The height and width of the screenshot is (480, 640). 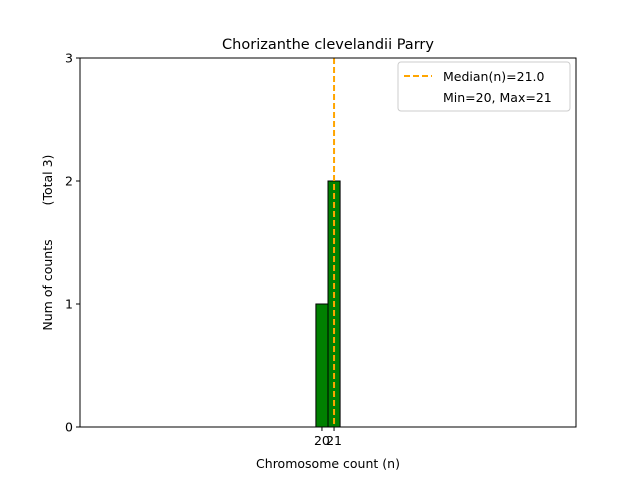 What do you see at coordinates (334, 440) in the screenshot?
I see `x-tick-label: 21` at bounding box center [334, 440].